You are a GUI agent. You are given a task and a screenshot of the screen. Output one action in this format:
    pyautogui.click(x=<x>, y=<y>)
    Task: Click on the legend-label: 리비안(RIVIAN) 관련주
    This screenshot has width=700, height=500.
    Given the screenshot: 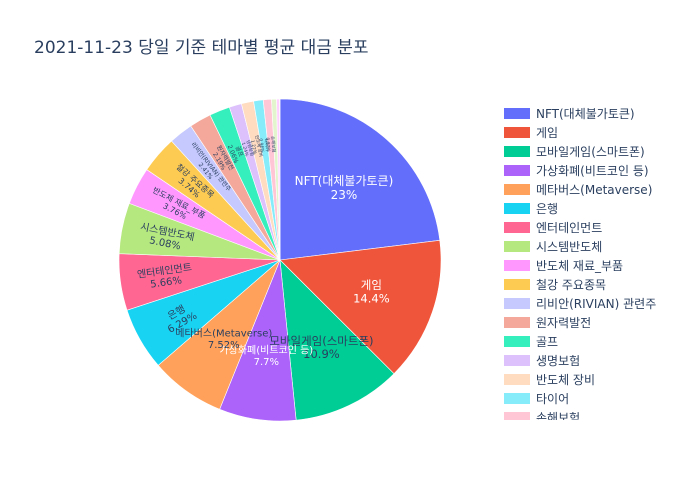 What is the action you would take?
    pyautogui.click(x=596, y=304)
    